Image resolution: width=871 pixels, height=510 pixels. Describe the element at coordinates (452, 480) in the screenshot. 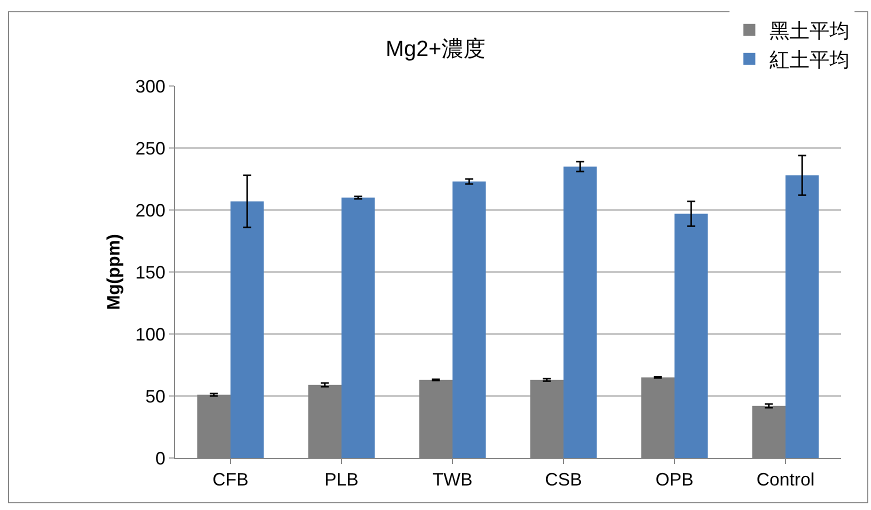

I see `x-tick-label: TWB` at that location.